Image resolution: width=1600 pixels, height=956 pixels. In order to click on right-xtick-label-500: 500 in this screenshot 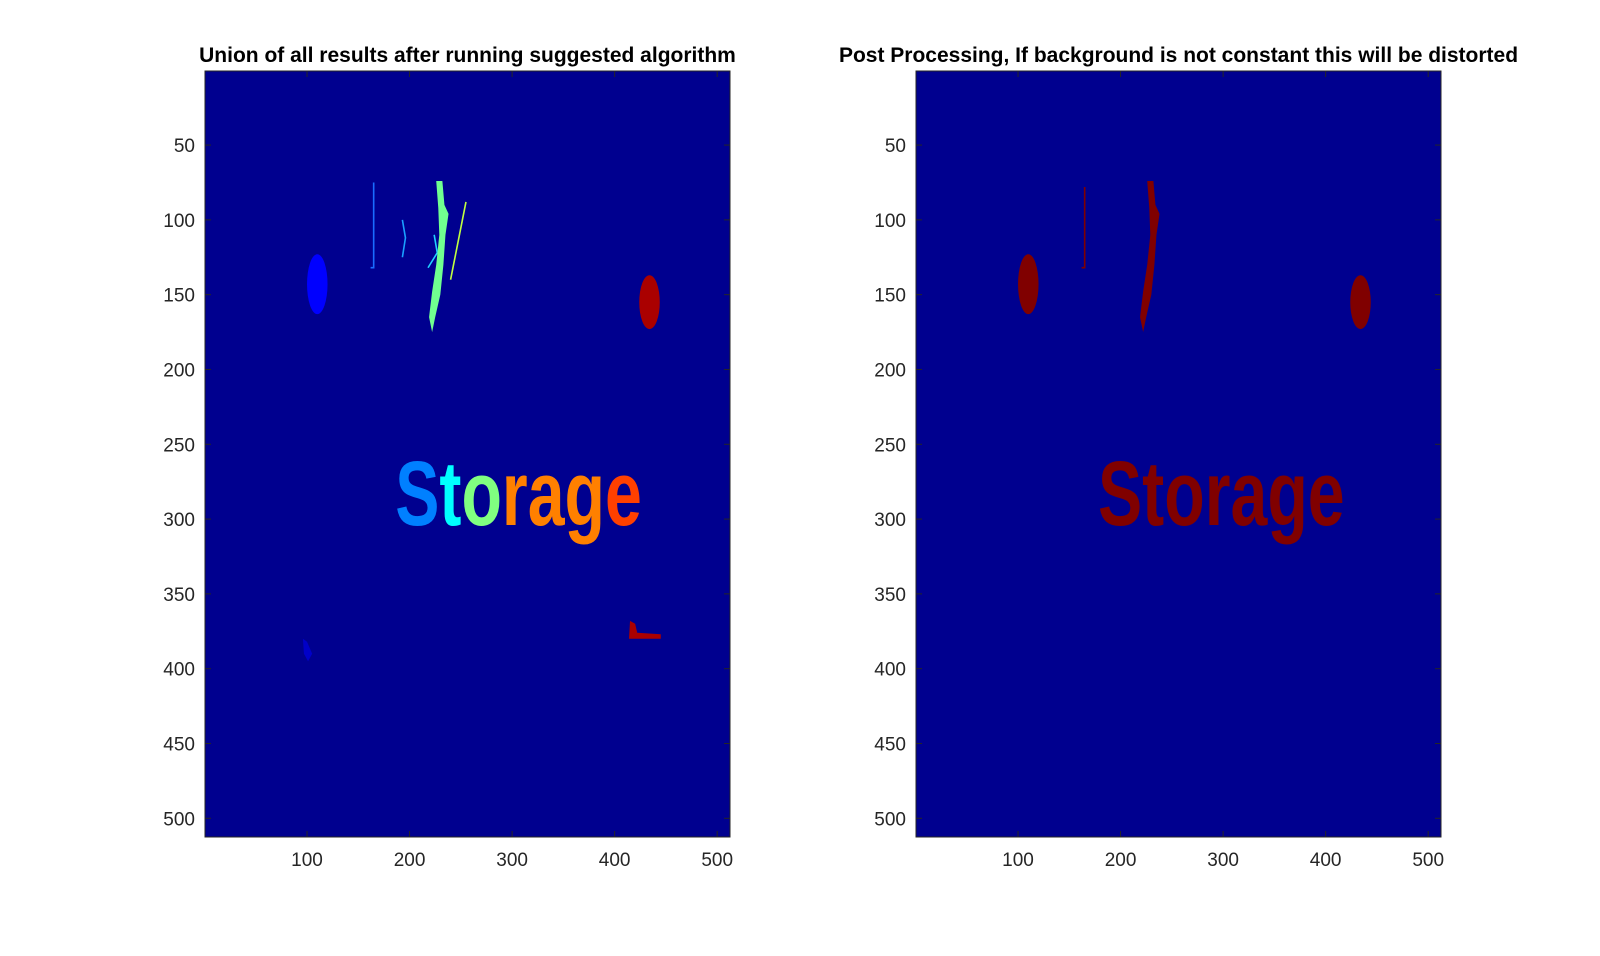, I will do `click(1428, 860)`.